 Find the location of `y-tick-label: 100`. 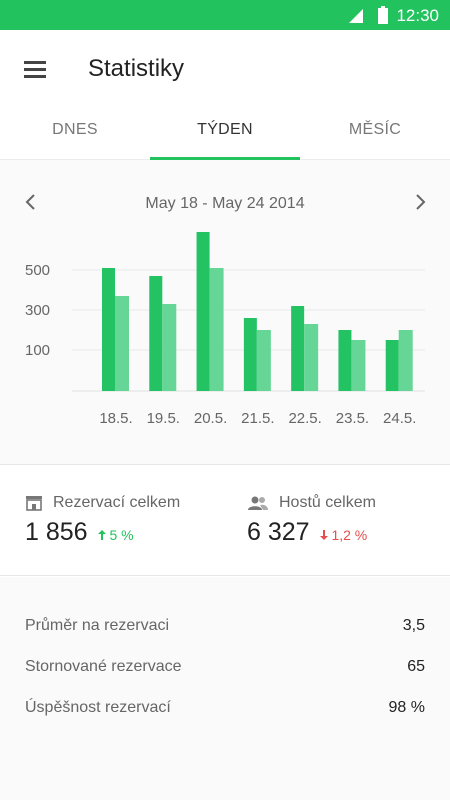

y-tick-label: 100 is located at coordinates (37, 350).